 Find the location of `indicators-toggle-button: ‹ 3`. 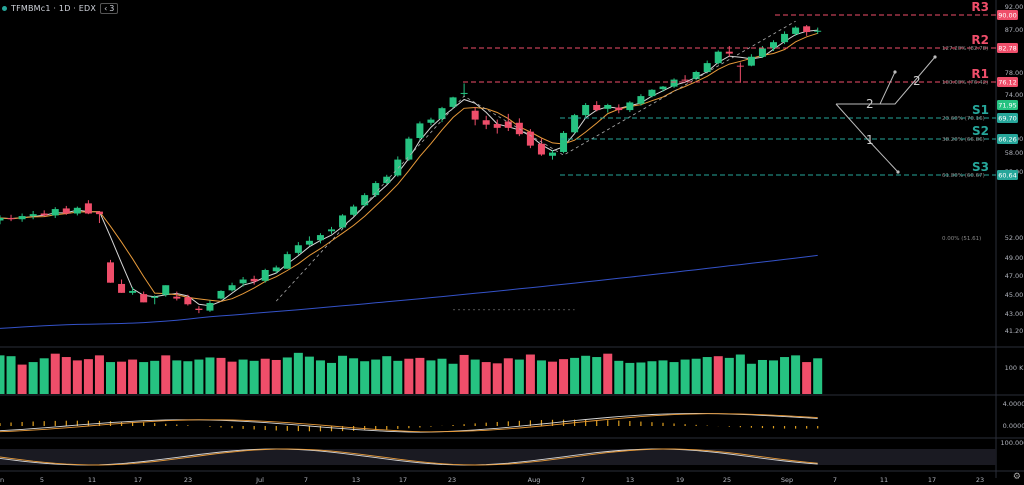

indicators-toggle-button: ‹ 3 is located at coordinates (109, 8).